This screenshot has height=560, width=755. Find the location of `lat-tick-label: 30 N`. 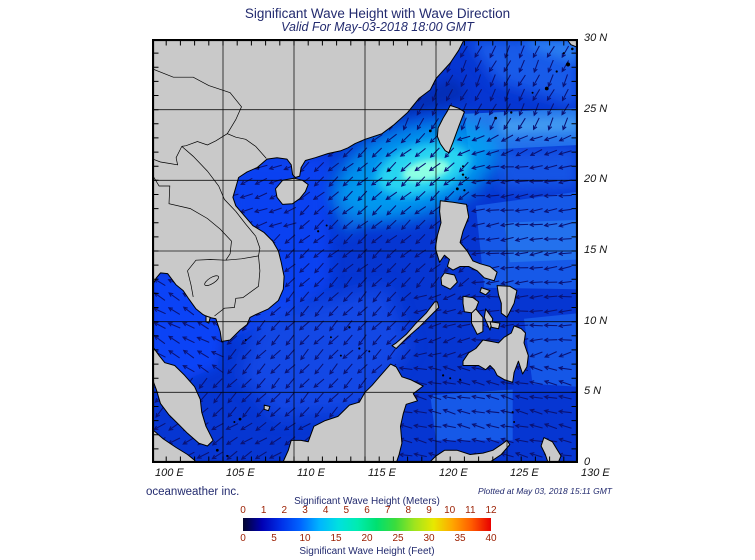

lat-tick-label: 30 N is located at coordinates (596, 38).